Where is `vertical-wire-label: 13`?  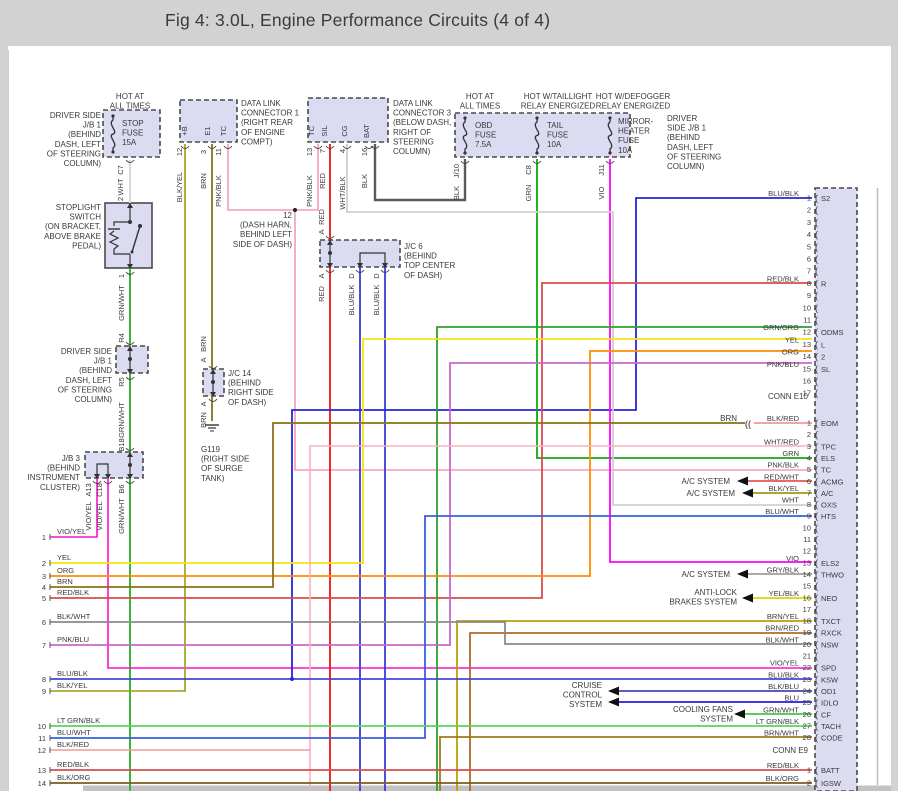 vertical-wire-label: 13 is located at coordinates (309, 152).